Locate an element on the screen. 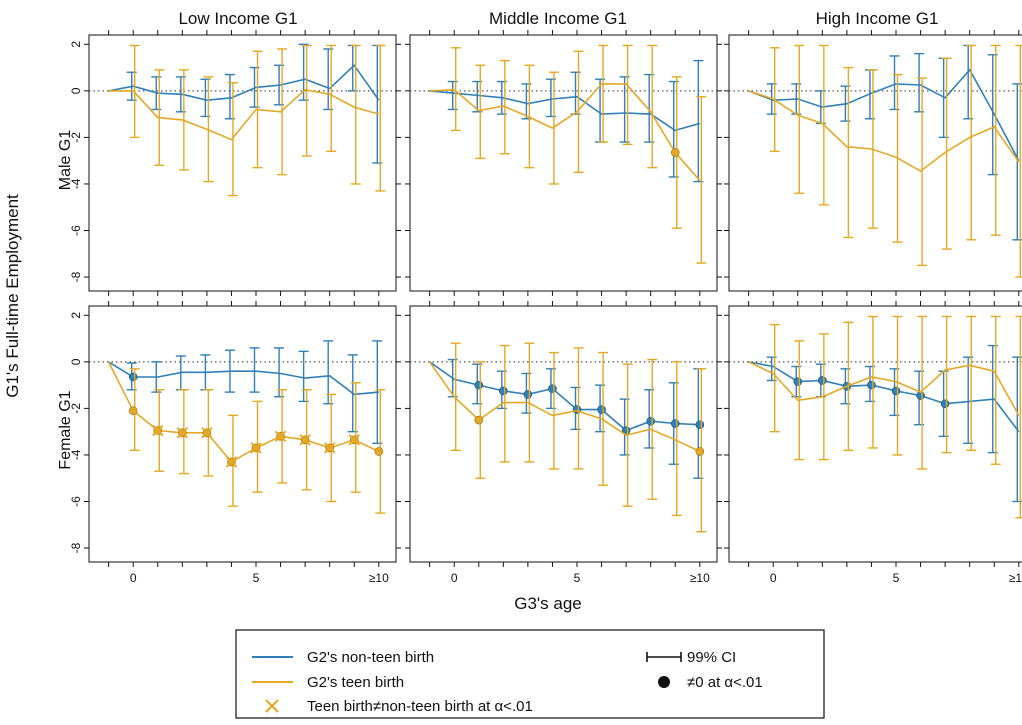  row-label-female: Female G1 is located at coordinates (65, 429).